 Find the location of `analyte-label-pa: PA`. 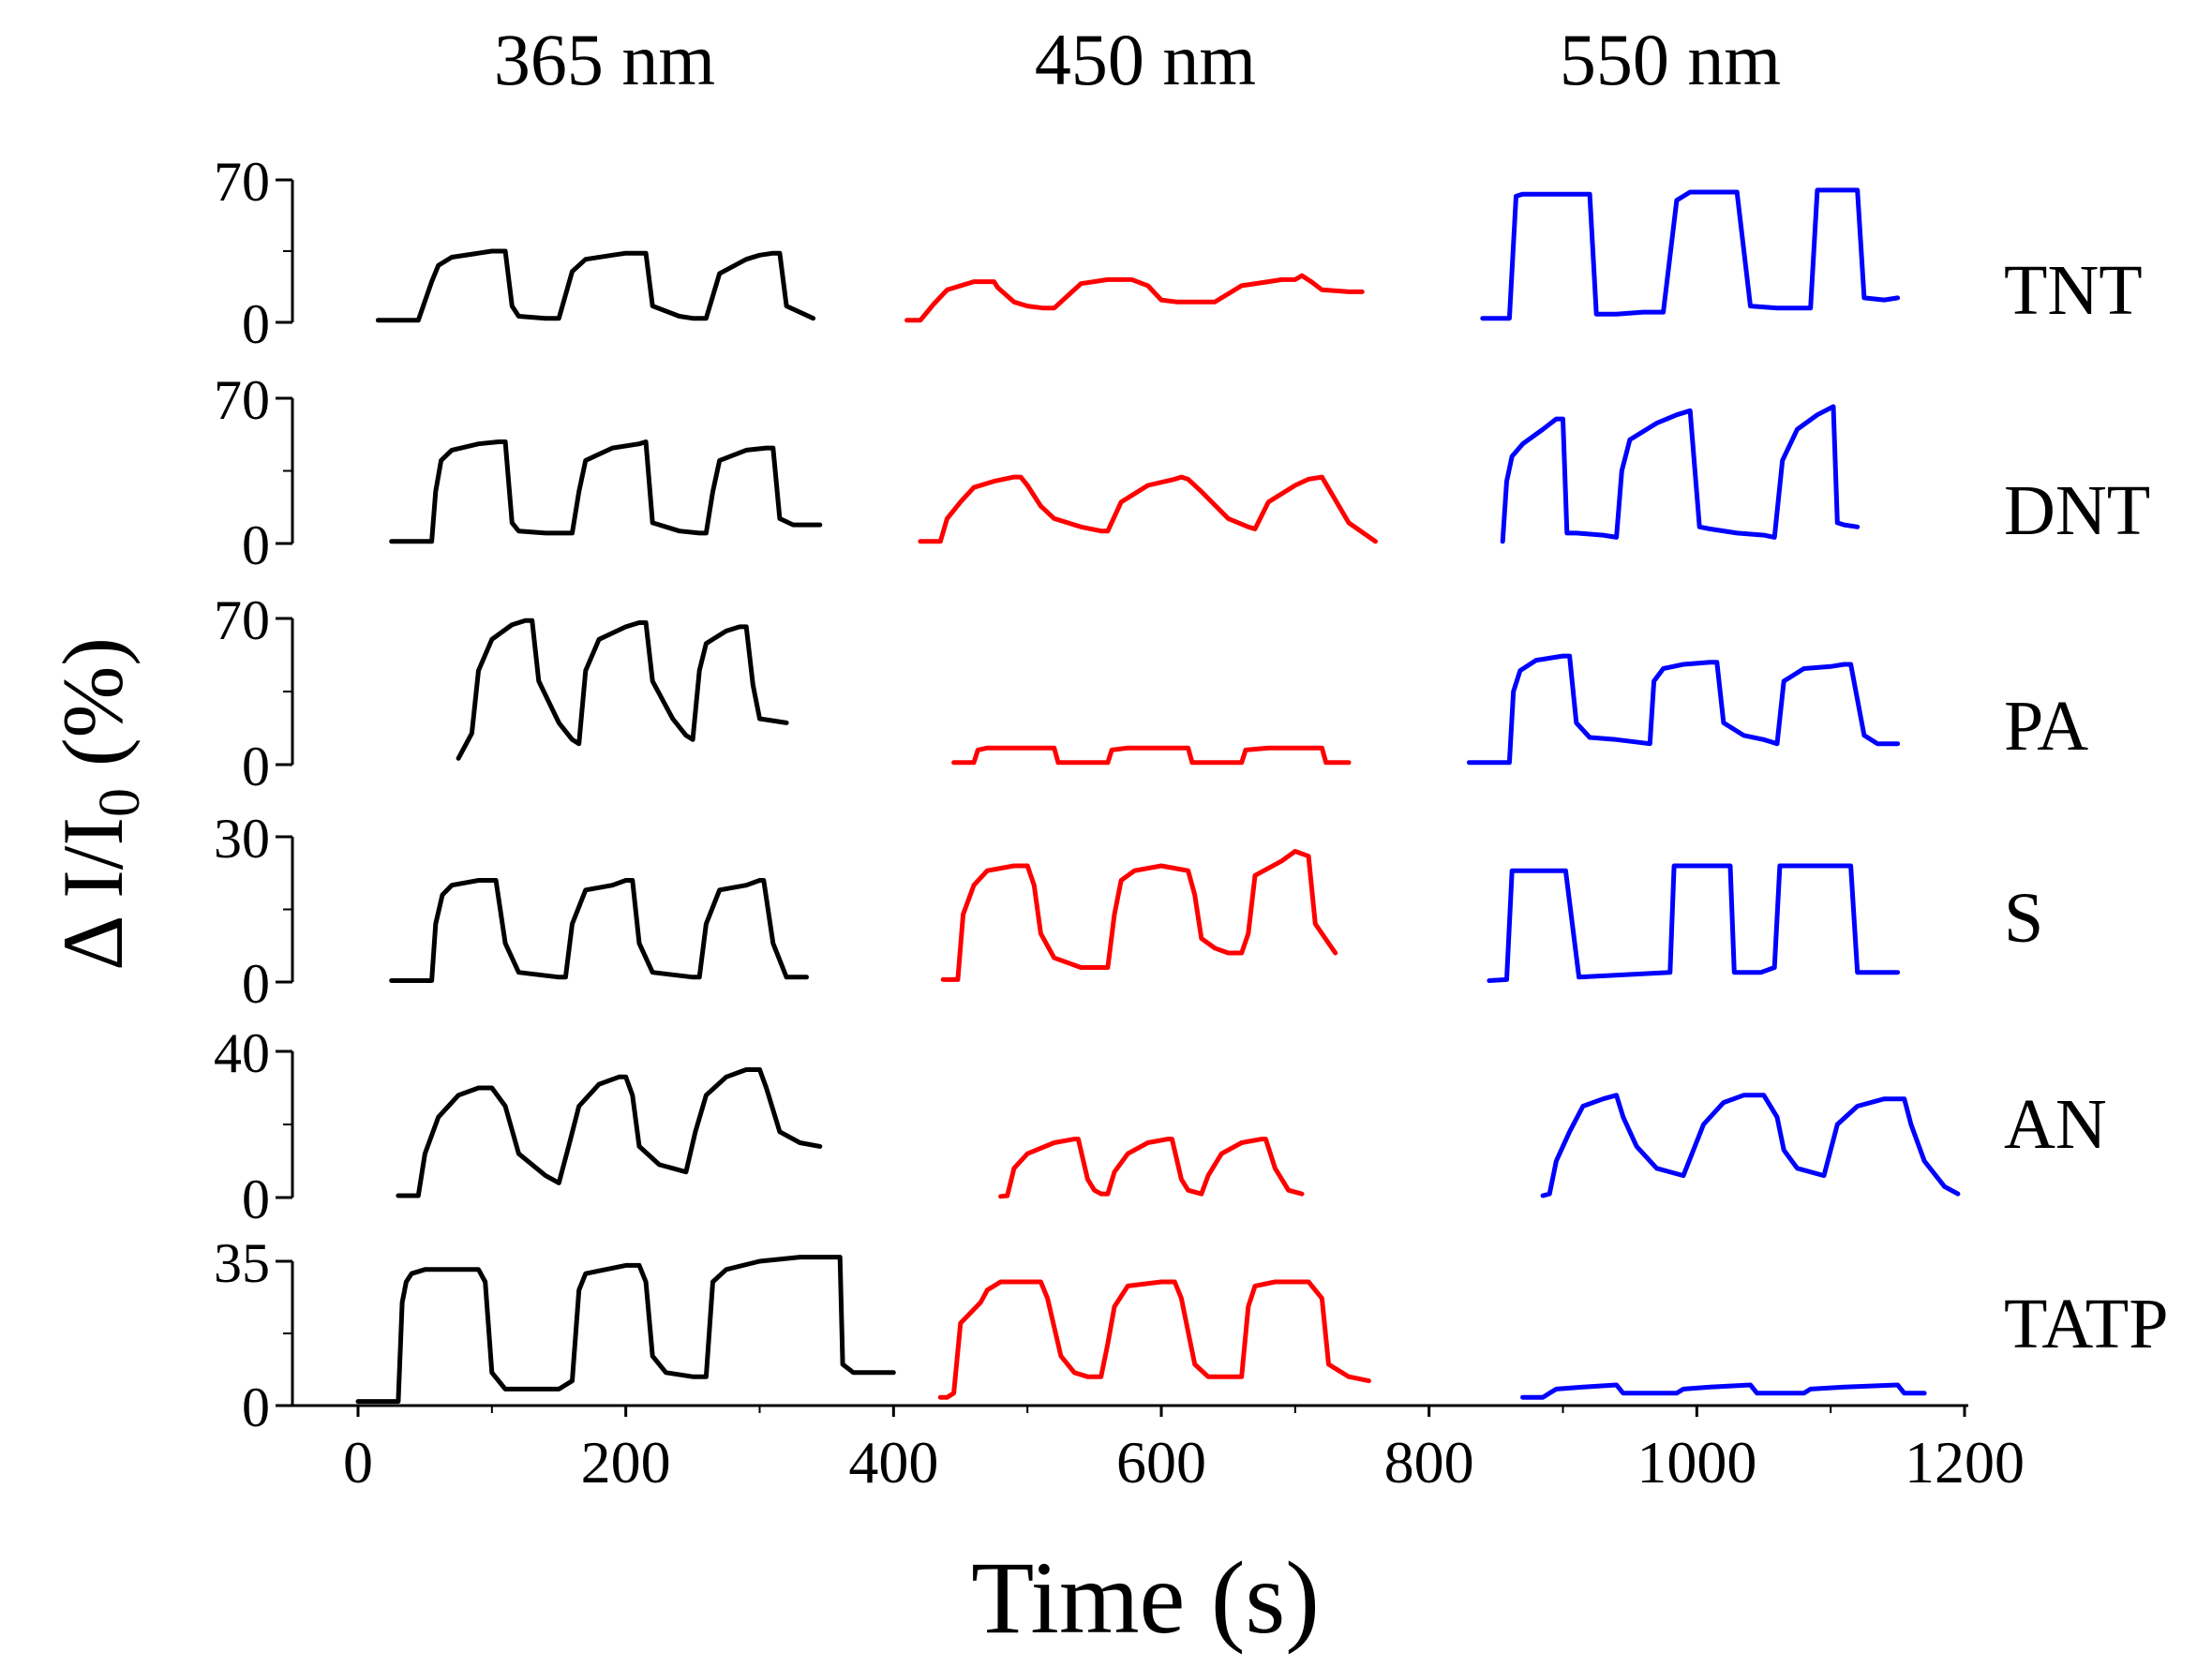

analyte-label-pa: PA is located at coordinates (2046, 726).